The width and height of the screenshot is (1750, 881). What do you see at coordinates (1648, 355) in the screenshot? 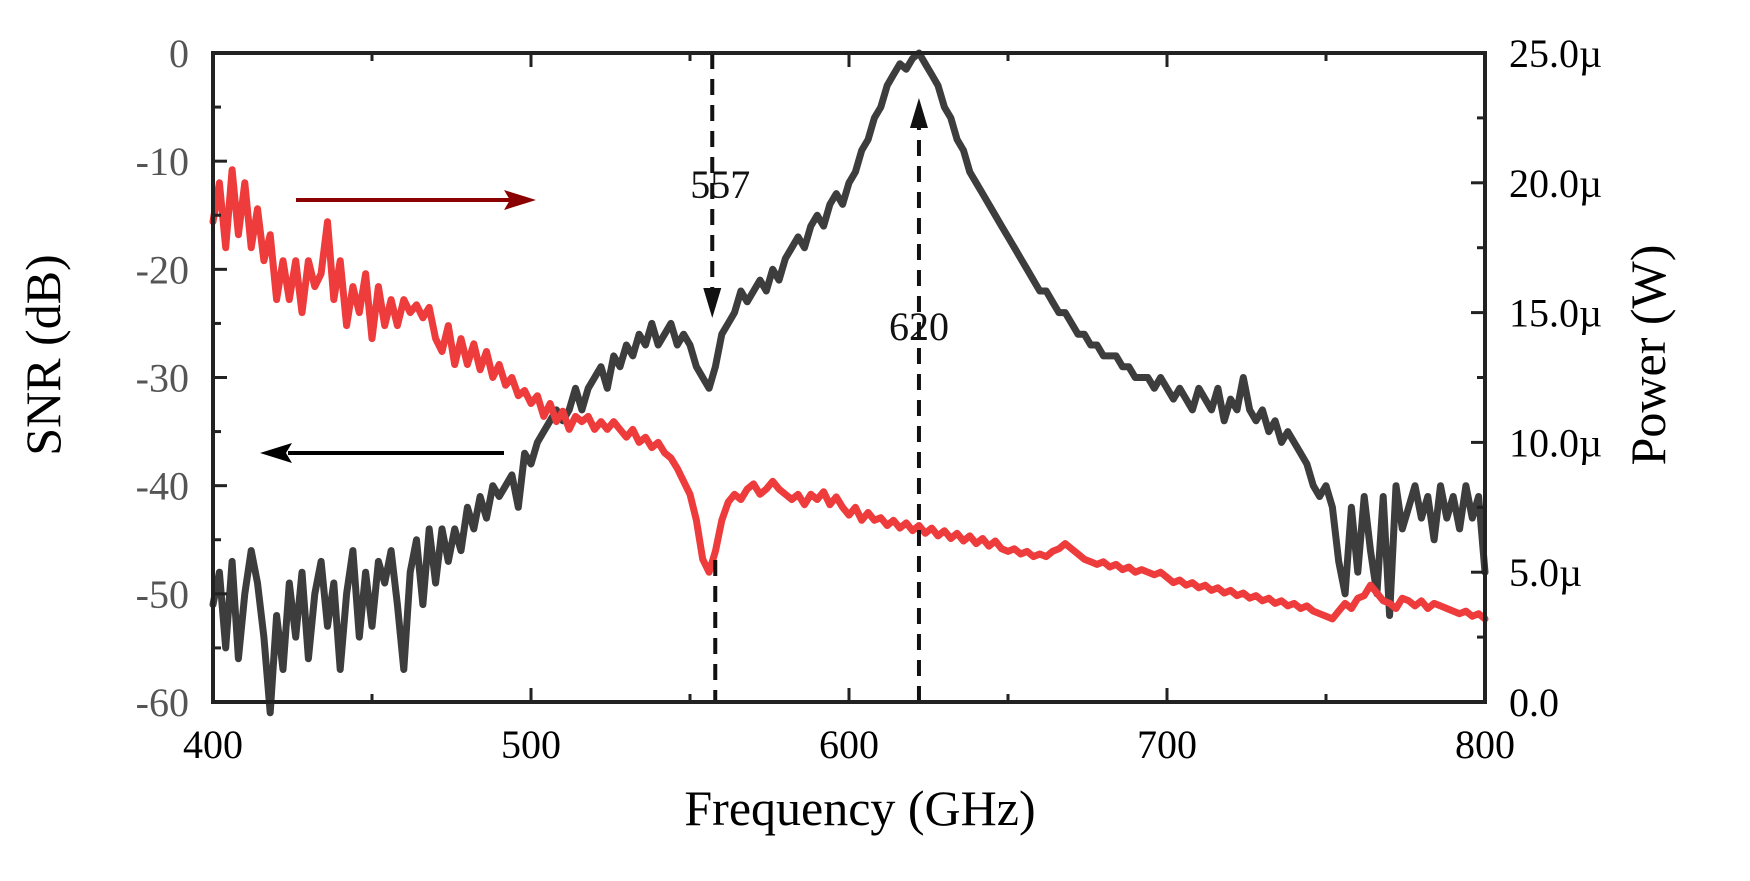
I see `y-right-axis-title: Power (W)` at bounding box center [1648, 355].